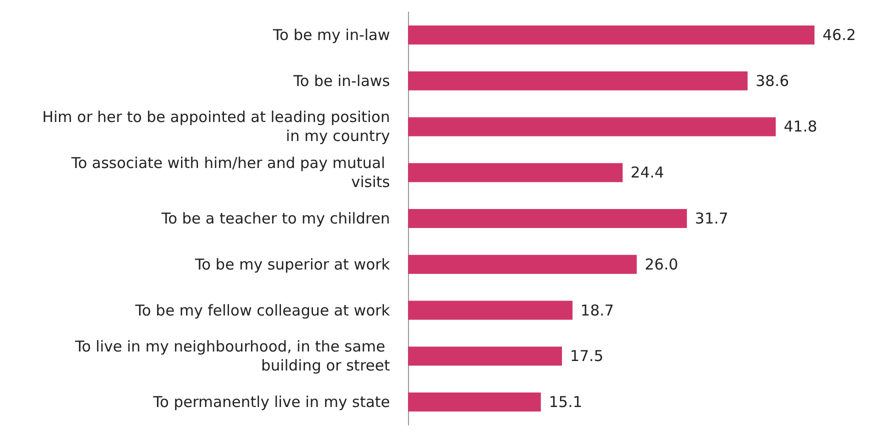 The height and width of the screenshot is (435, 887). Describe the element at coordinates (331, 35) in the screenshot. I see `y-tick-label: To be my in-law` at that location.